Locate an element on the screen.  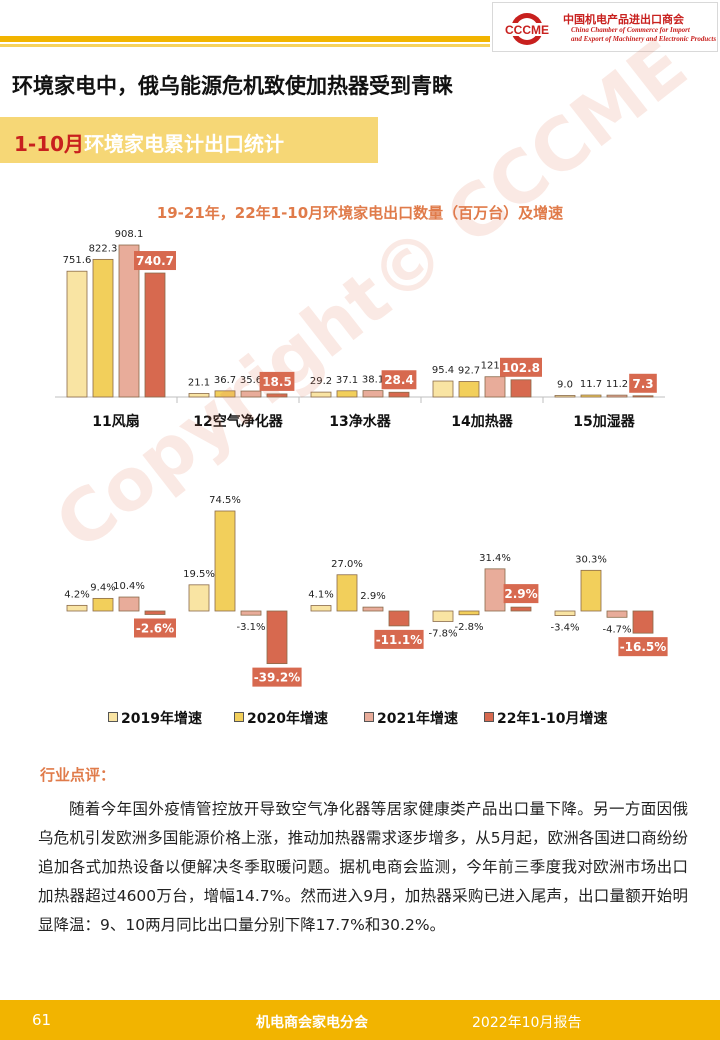
chart1-value-label: 18.5 is located at coordinates (277, 382).